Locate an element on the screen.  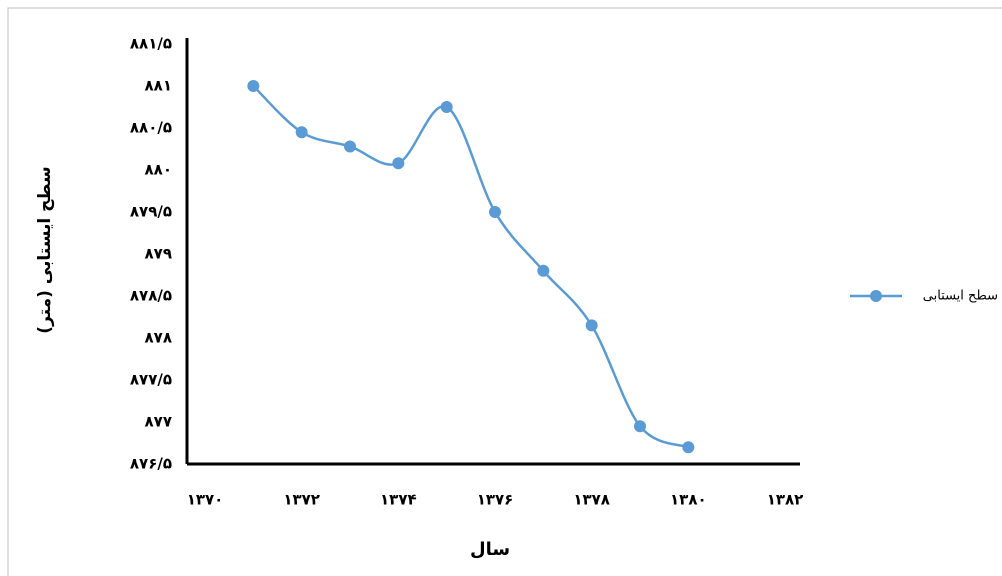
x-axis-label: سال is located at coordinates (490, 549).